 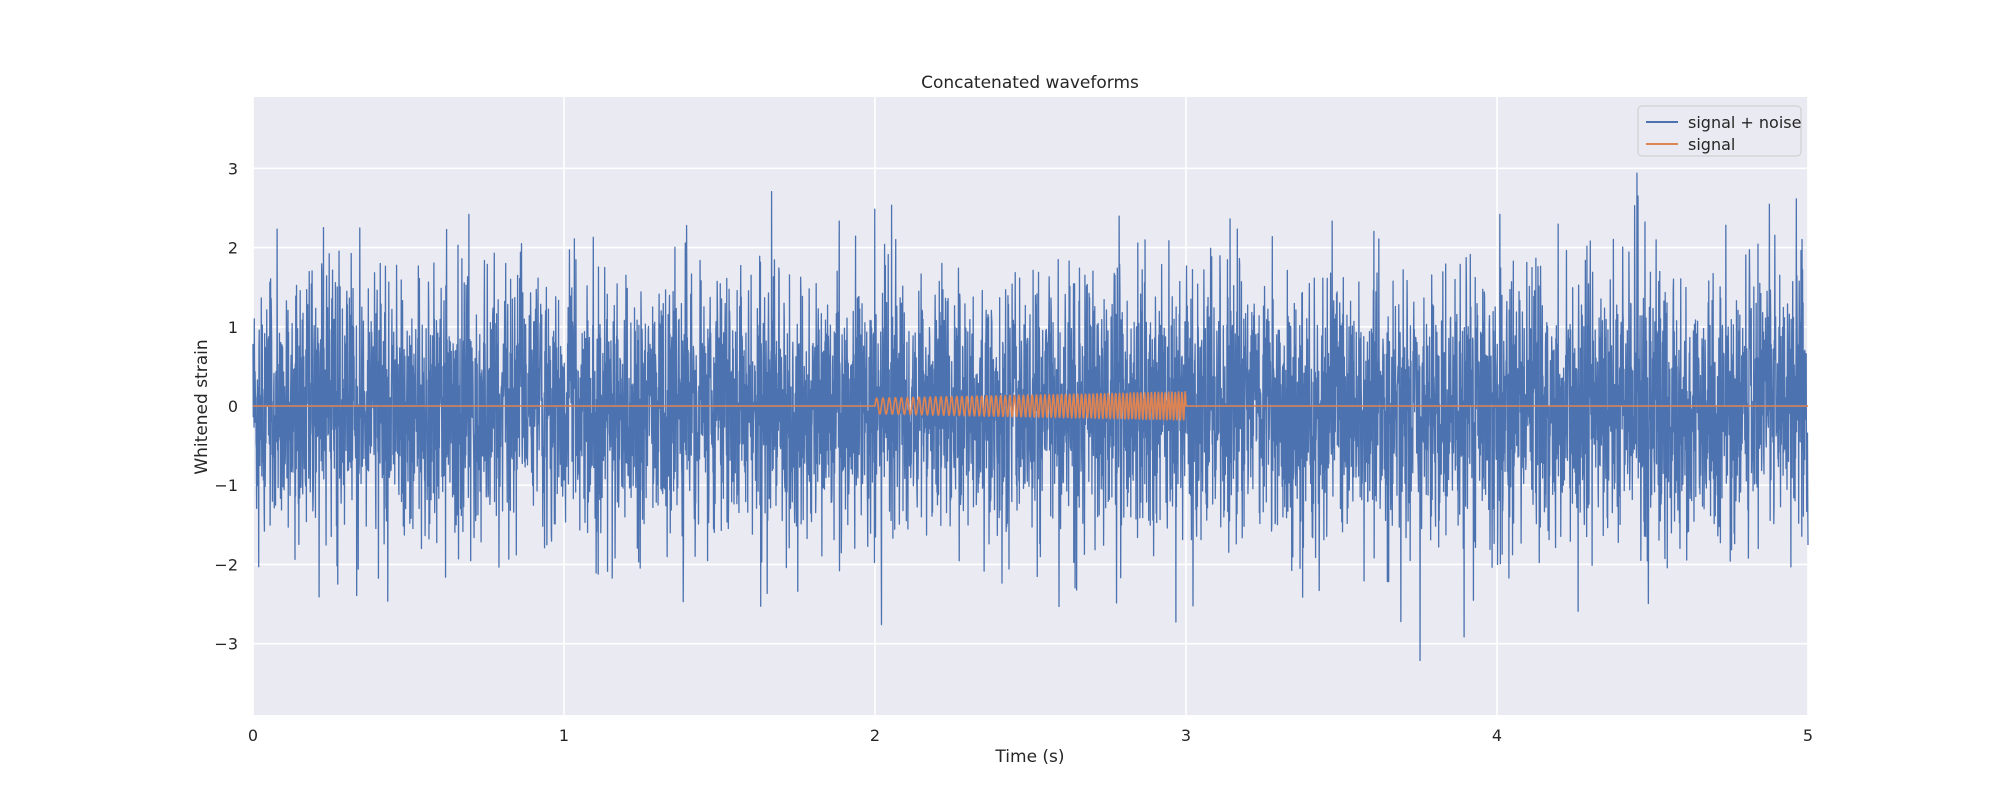 What do you see at coordinates (1030, 406) in the screenshot?
I see `series-line-signal` at bounding box center [1030, 406].